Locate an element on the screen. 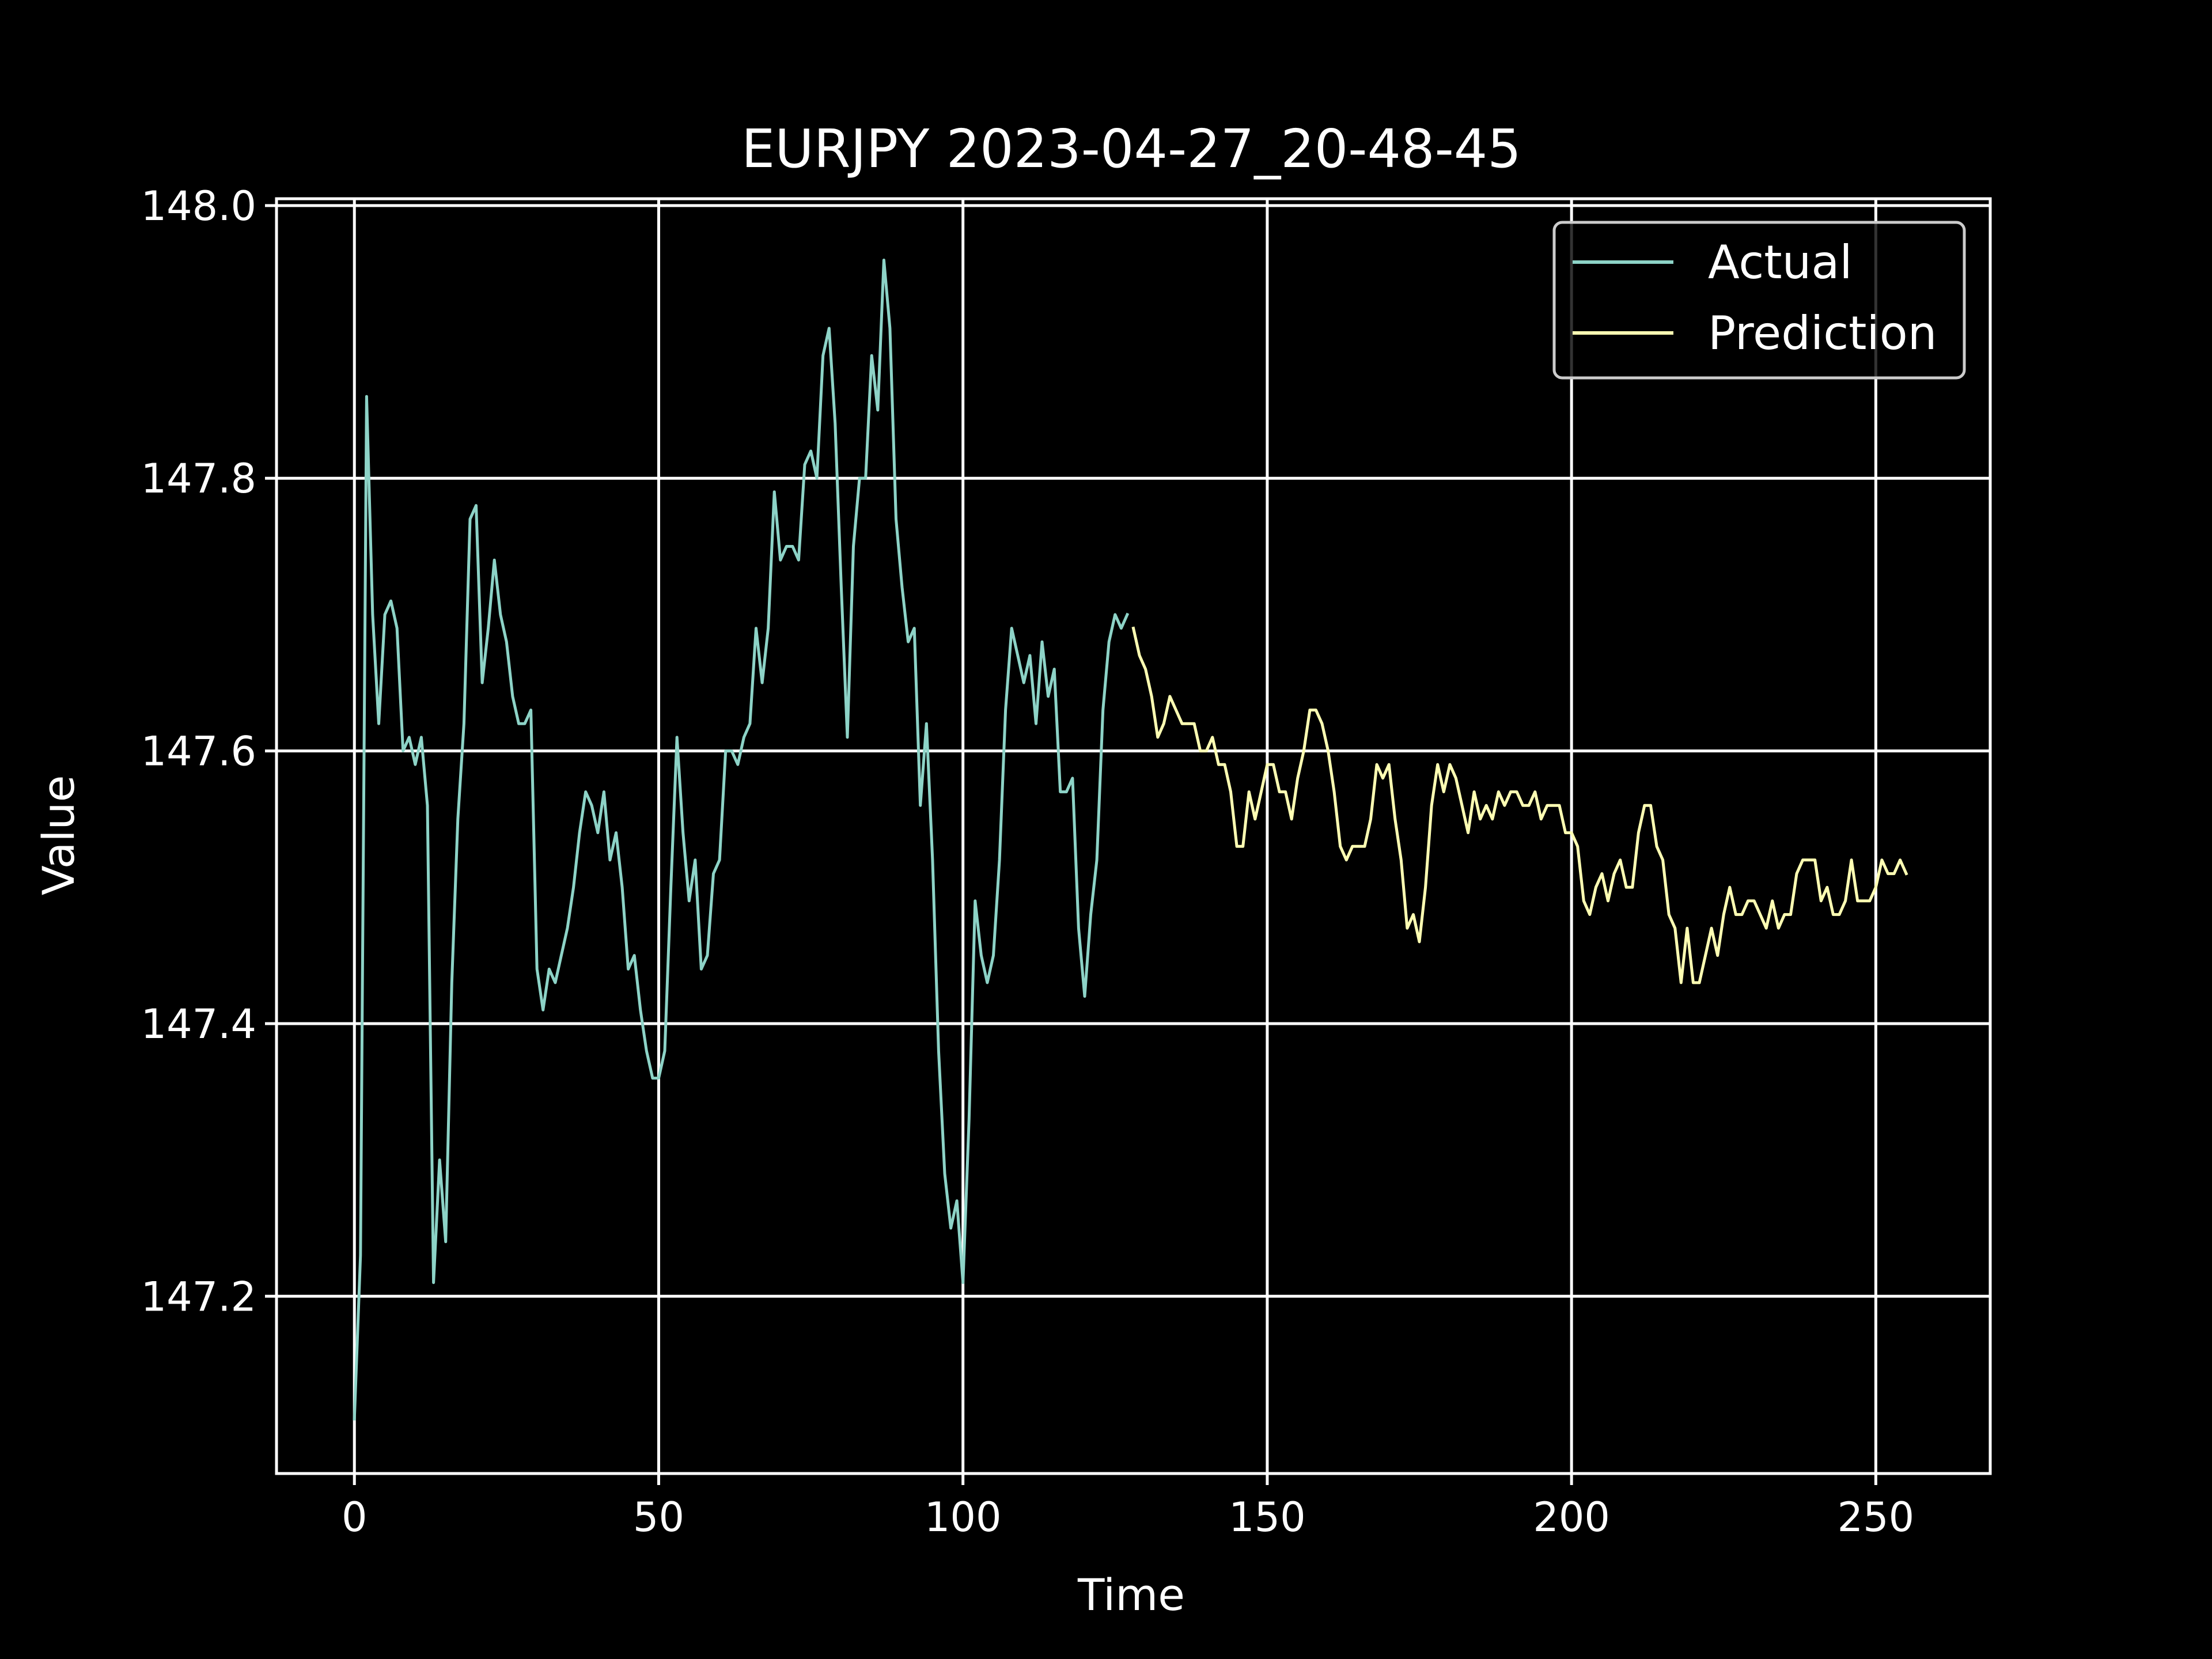  x-tick-label: 250 is located at coordinates (1876, 1517).